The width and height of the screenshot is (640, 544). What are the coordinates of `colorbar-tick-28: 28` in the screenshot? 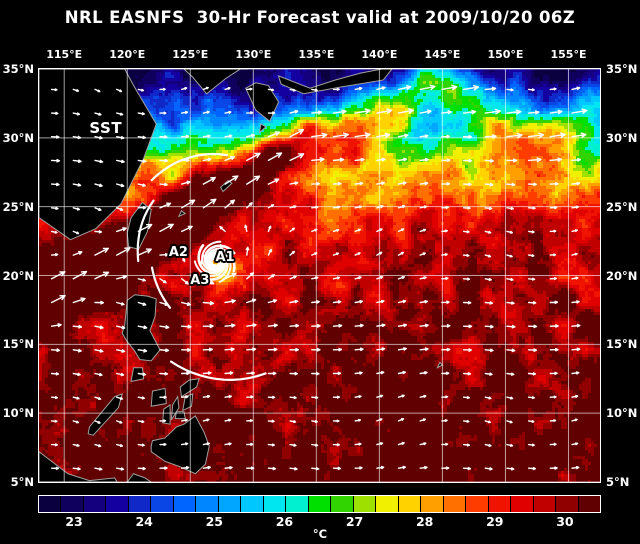 It's located at (424, 521).